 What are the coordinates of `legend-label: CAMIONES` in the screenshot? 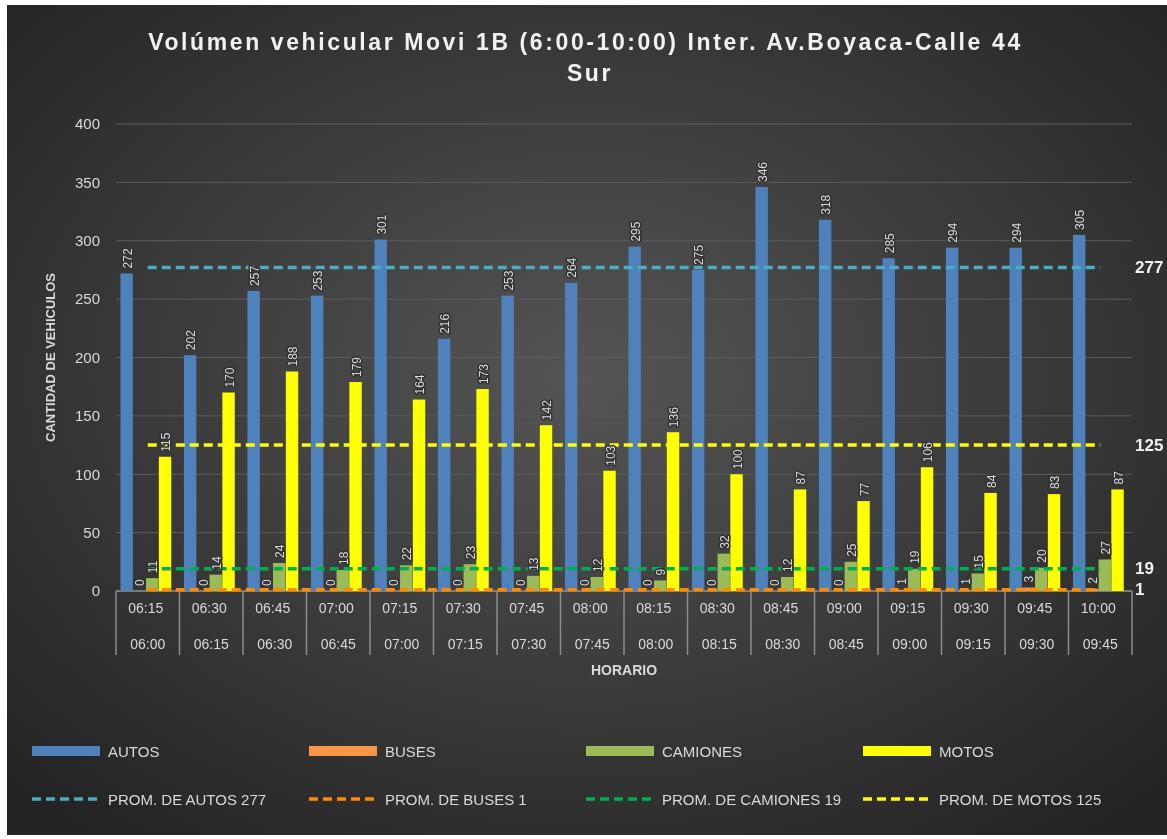 It's located at (702, 751).